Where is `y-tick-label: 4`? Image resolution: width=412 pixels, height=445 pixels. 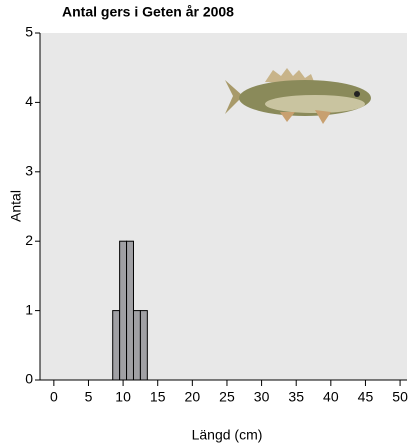
y-tick-label: 4 is located at coordinates (29, 101).